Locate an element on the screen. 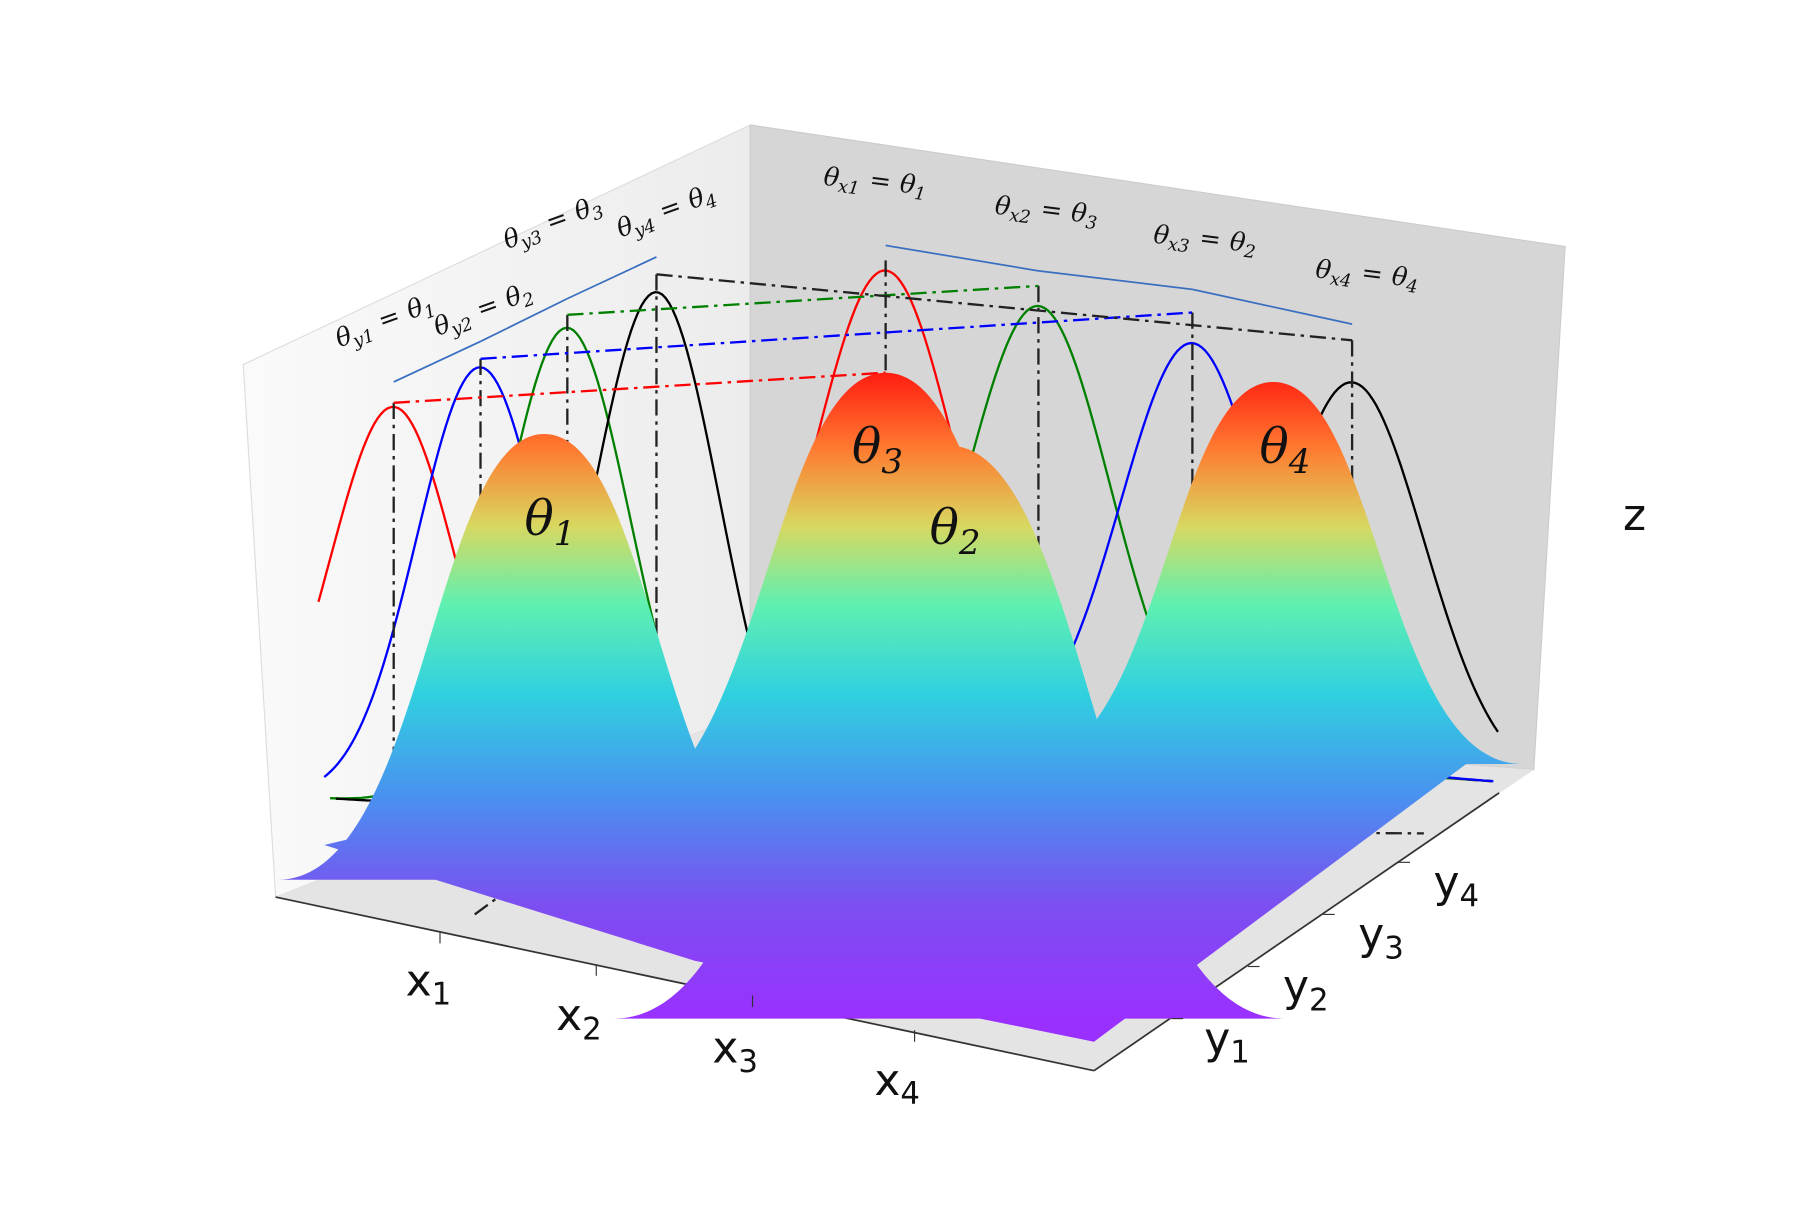  annotation: θx3 = θ2 is located at coordinates (1204, 241).